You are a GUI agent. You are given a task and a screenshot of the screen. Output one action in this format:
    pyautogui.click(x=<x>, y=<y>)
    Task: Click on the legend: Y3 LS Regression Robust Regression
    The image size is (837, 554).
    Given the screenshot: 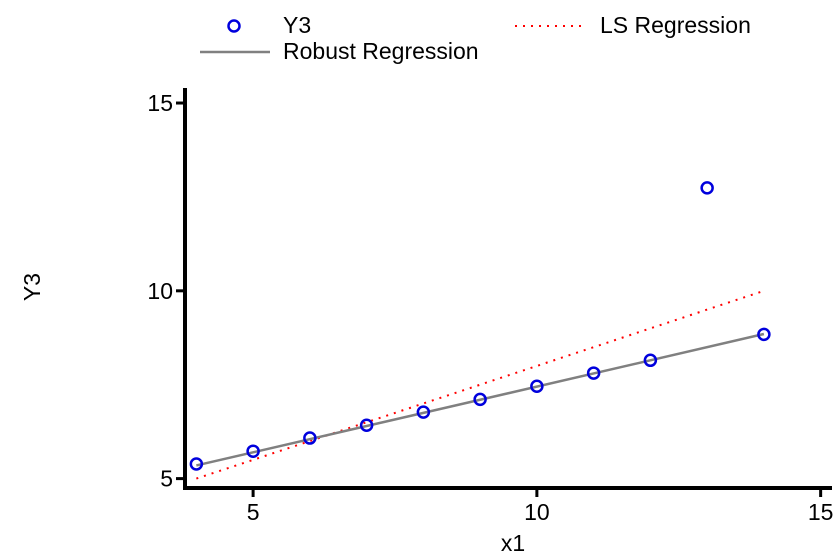 What is the action you would take?
    pyautogui.click(x=475, y=38)
    